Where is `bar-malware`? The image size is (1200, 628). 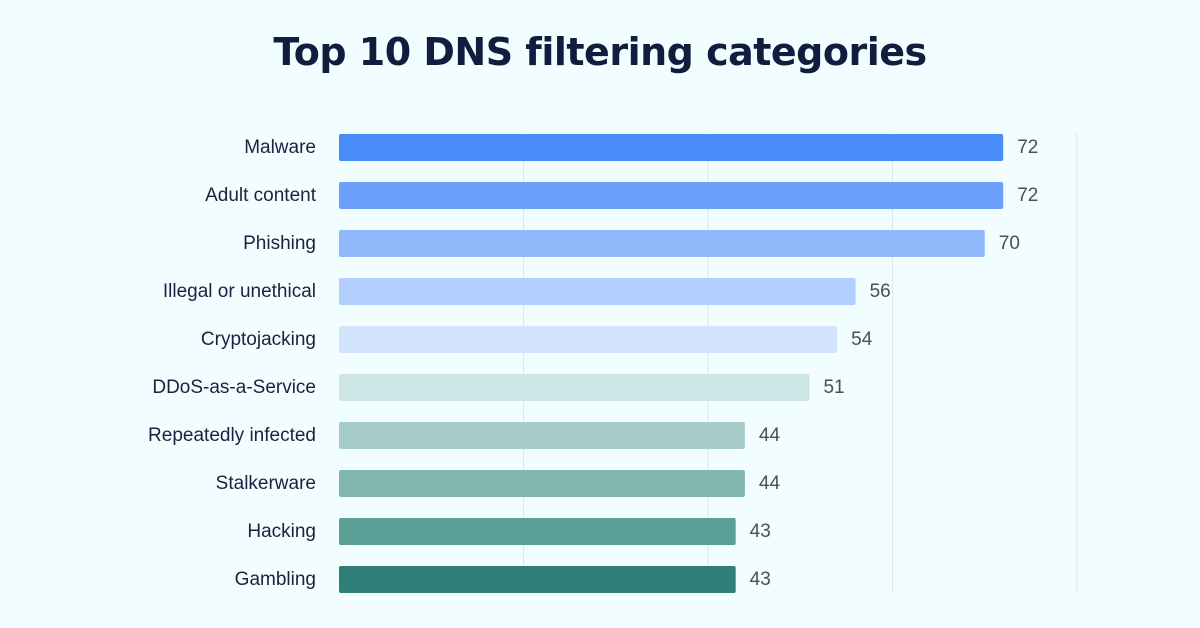
bar-malware is located at coordinates (671, 147).